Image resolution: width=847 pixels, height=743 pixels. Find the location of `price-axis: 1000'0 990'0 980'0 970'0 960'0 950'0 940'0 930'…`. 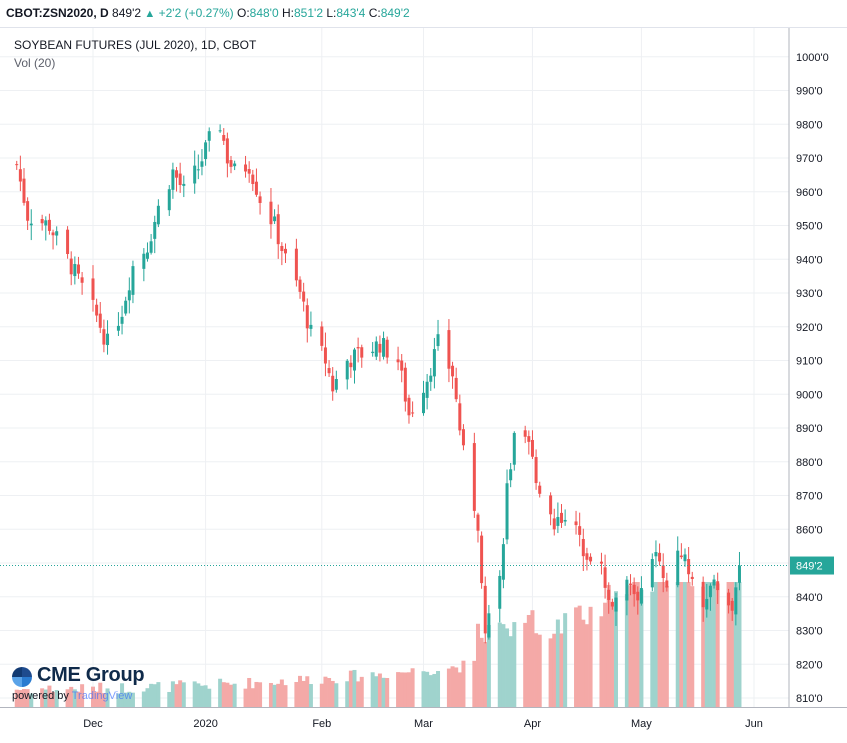

price-axis: 1000'0 990'0 980'0 970'0 960'0 950'0 940'0 930'… is located at coordinates (812, 378).